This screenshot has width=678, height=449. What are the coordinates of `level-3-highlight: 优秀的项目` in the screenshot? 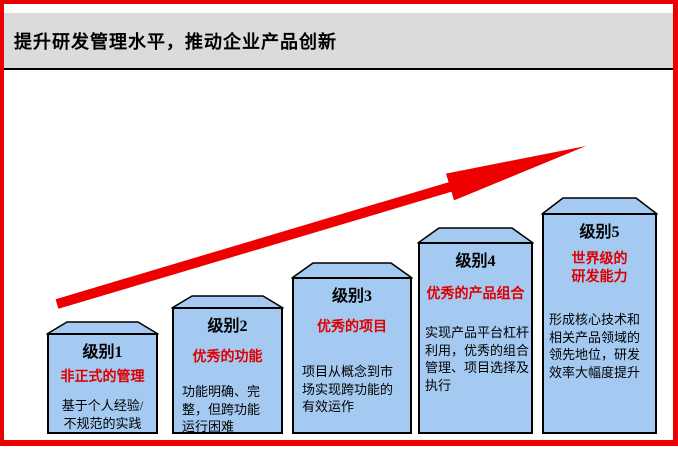 It's located at (352, 327).